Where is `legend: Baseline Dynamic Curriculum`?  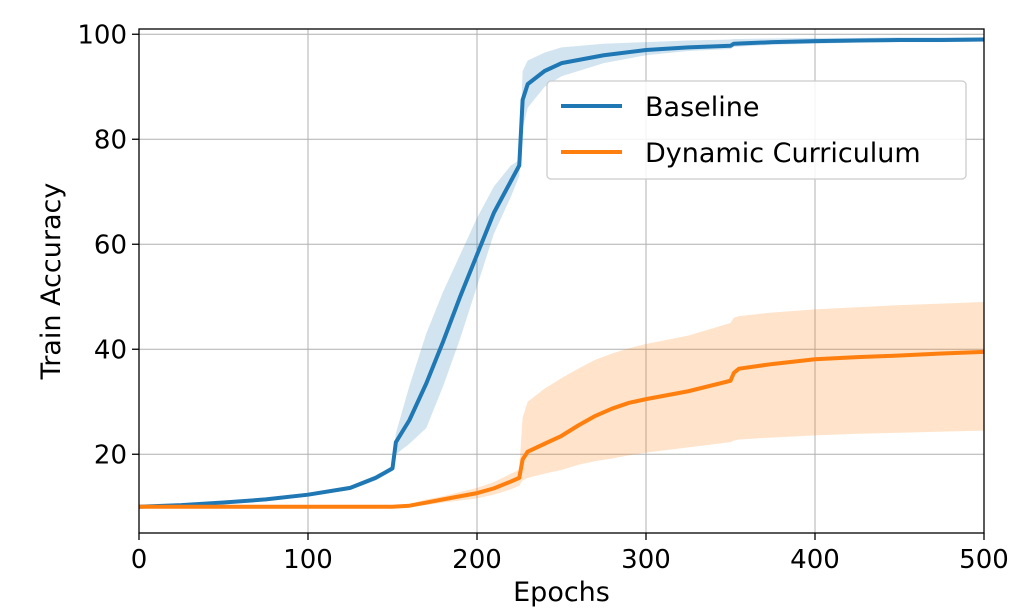
legend: Baseline Dynamic Curriculum is located at coordinates (756, 130).